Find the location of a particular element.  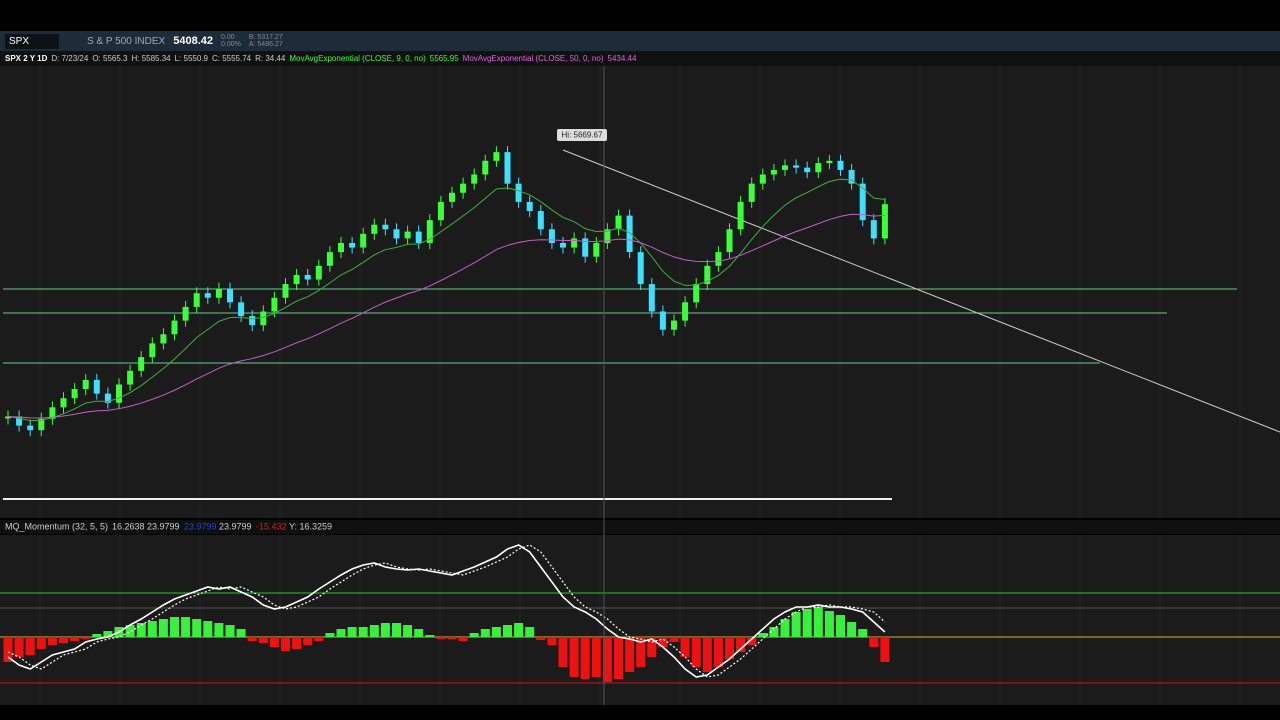

change: 0.00 is located at coordinates (227, 37).